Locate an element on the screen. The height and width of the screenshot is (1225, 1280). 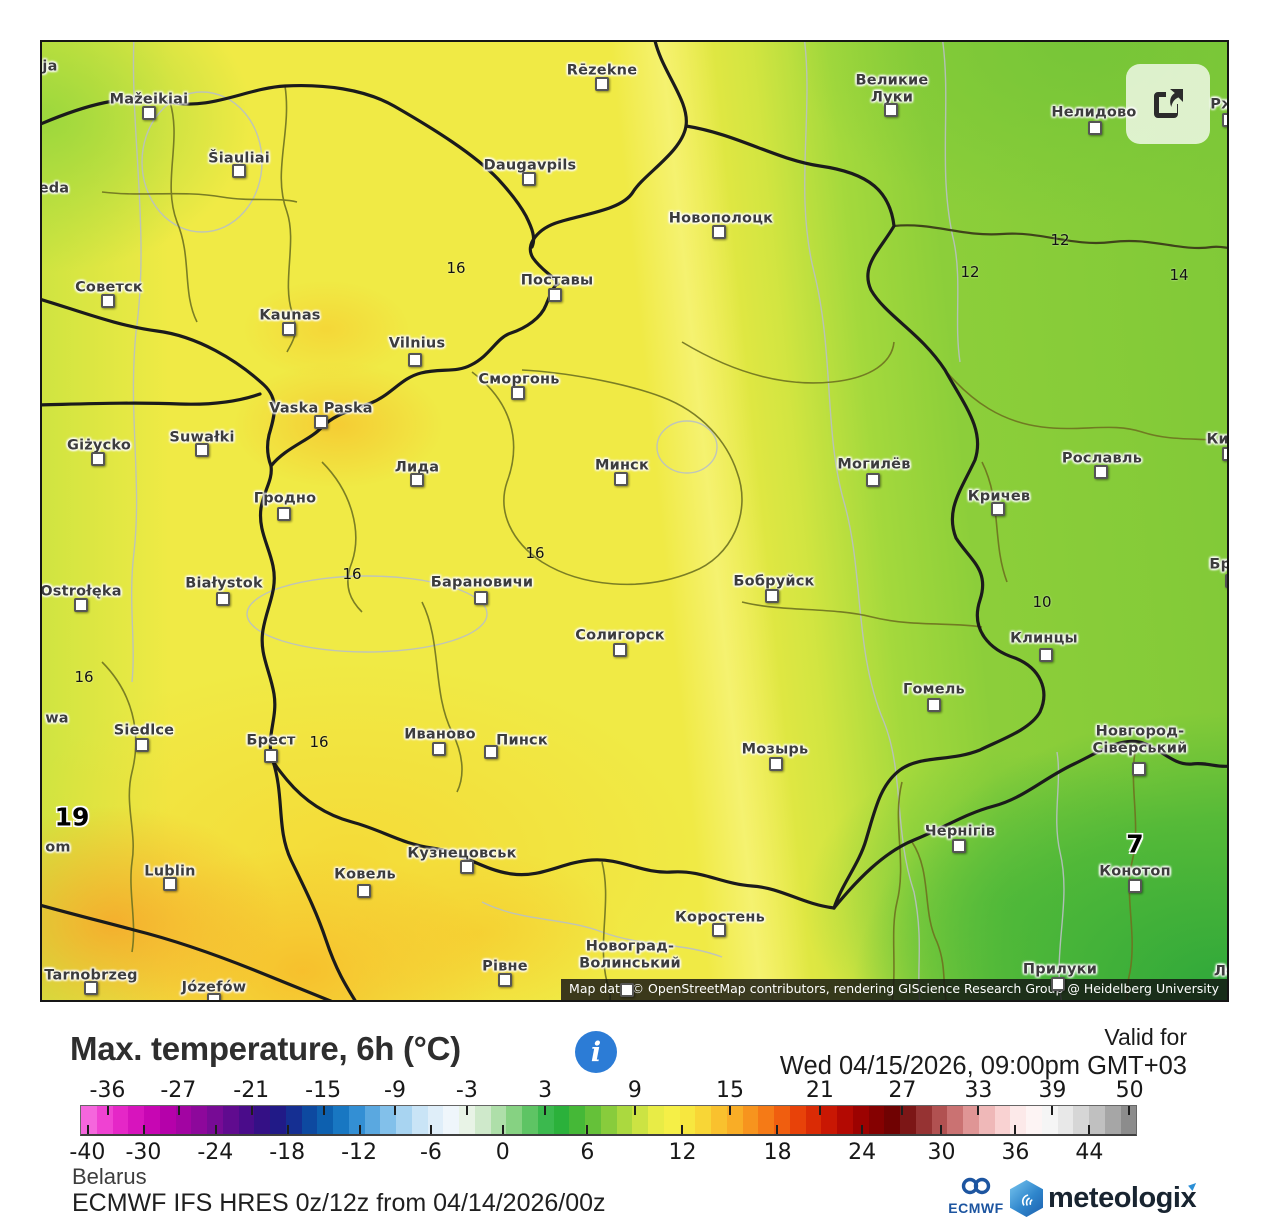
temperature-value: 14 is located at coordinates (1179, 275).